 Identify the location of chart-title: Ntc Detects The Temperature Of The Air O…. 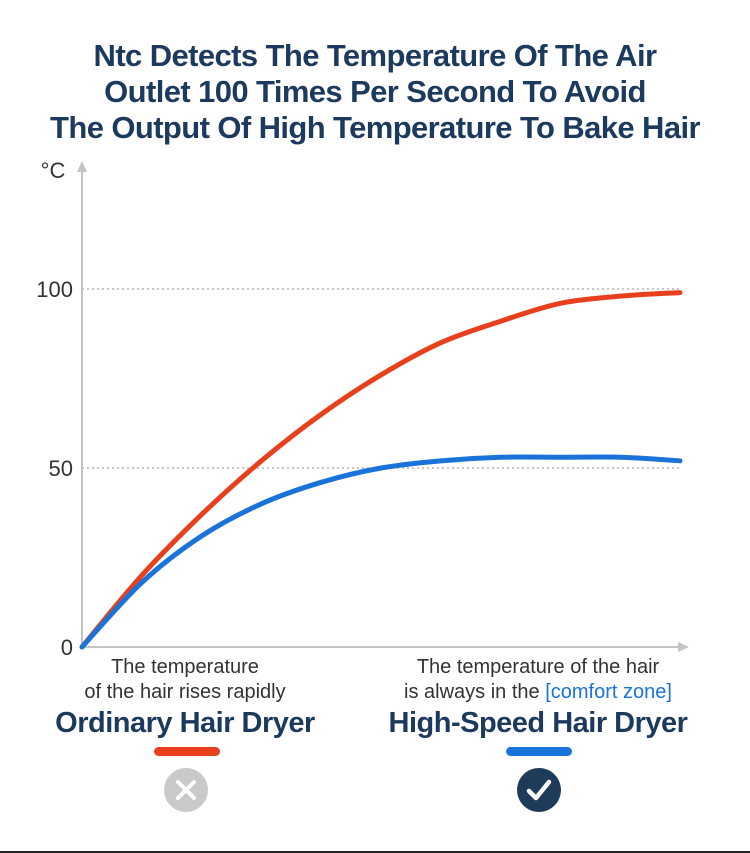
(375, 92).